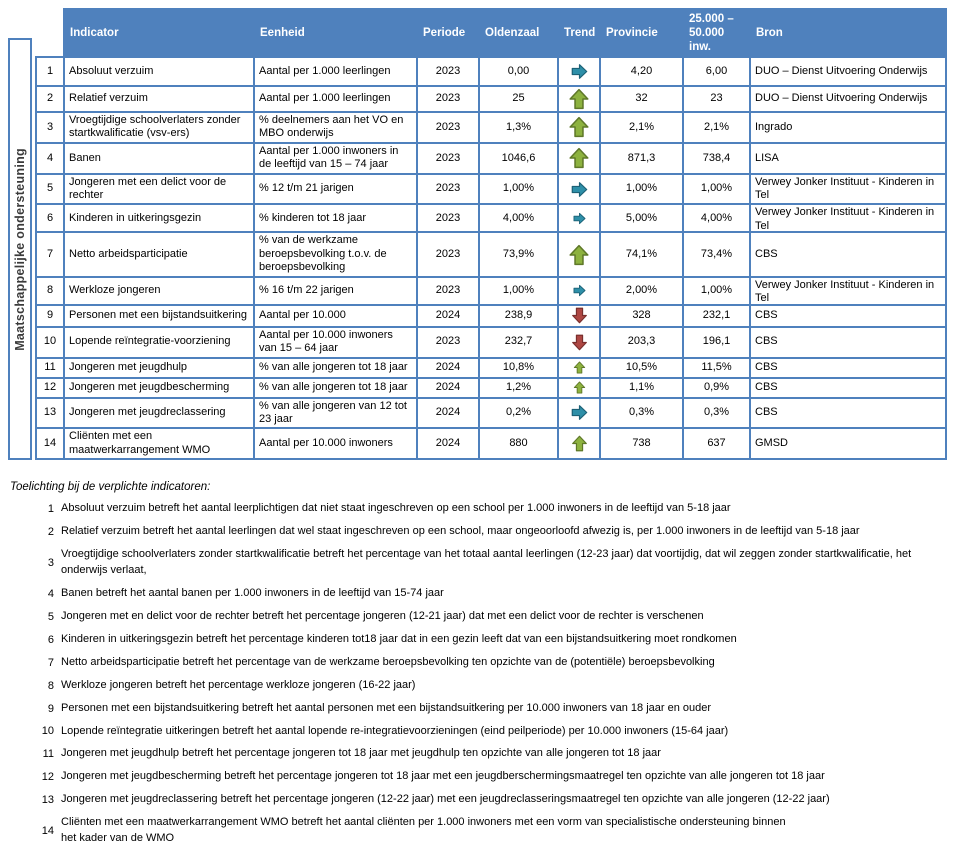 This screenshot has width=953, height=847. Describe the element at coordinates (641, 157) in the screenshot. I see `provincie-value: 871,3` at that location.